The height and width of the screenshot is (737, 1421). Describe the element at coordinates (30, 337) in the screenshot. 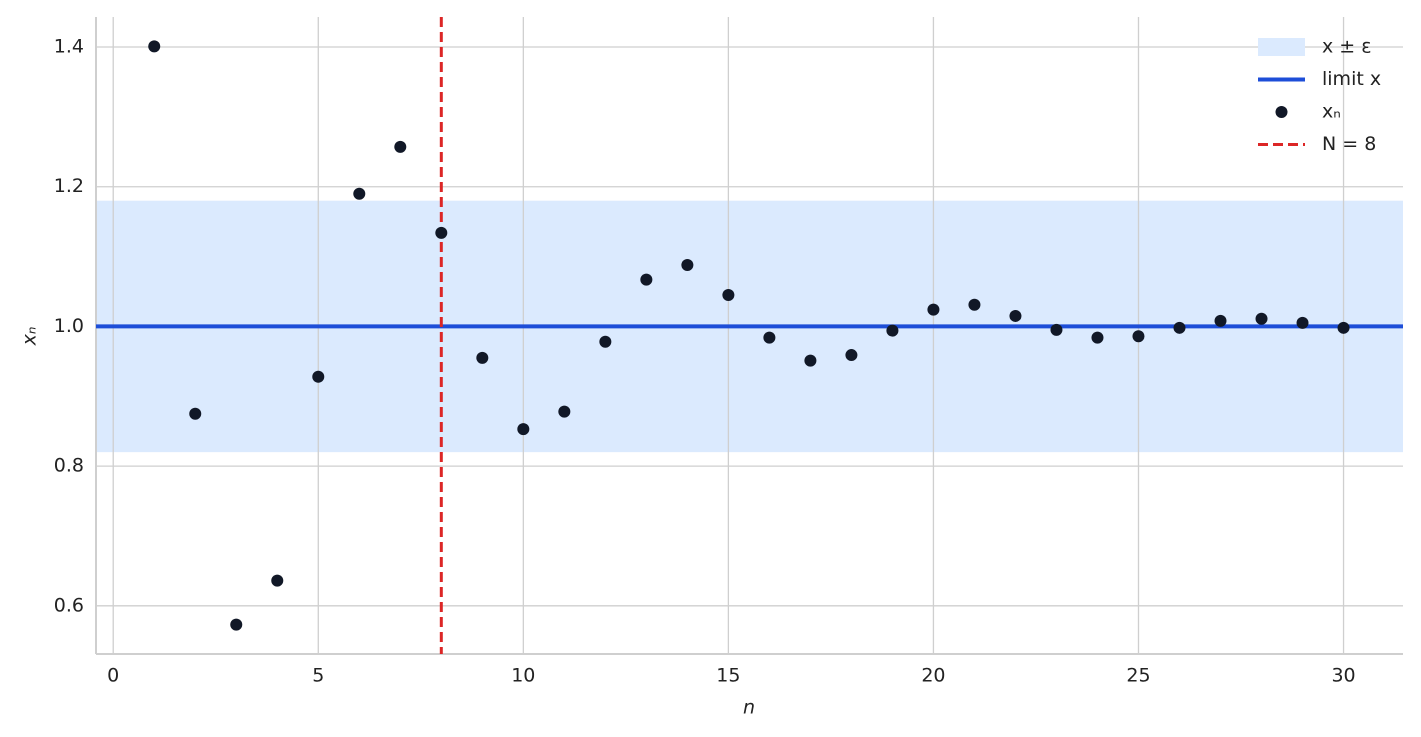

I see `y-axis-label: xₙ` at that location.